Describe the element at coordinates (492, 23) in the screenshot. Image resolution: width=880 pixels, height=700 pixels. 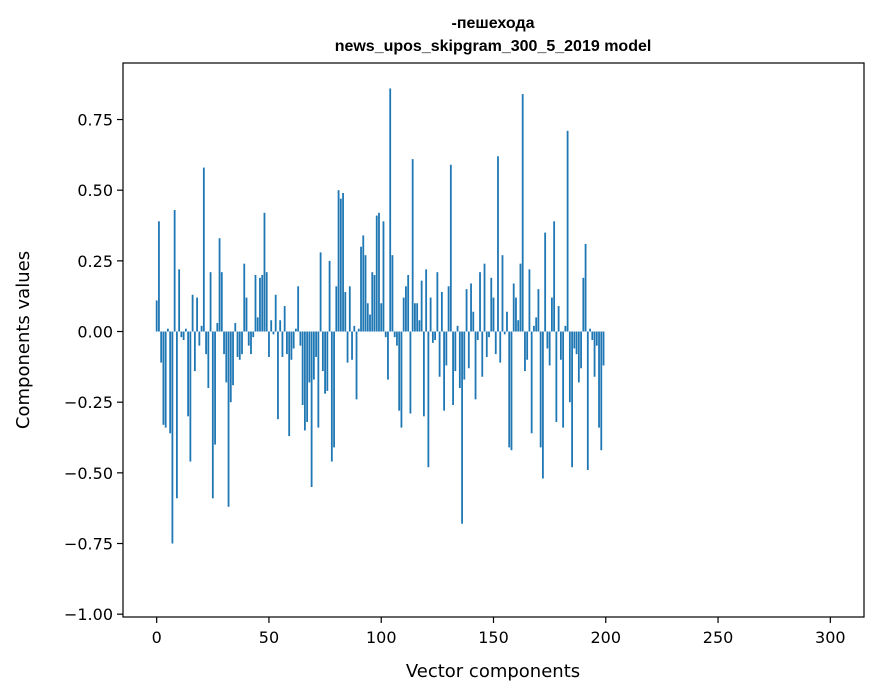
I see `chart-title: -пешехода` at that location.